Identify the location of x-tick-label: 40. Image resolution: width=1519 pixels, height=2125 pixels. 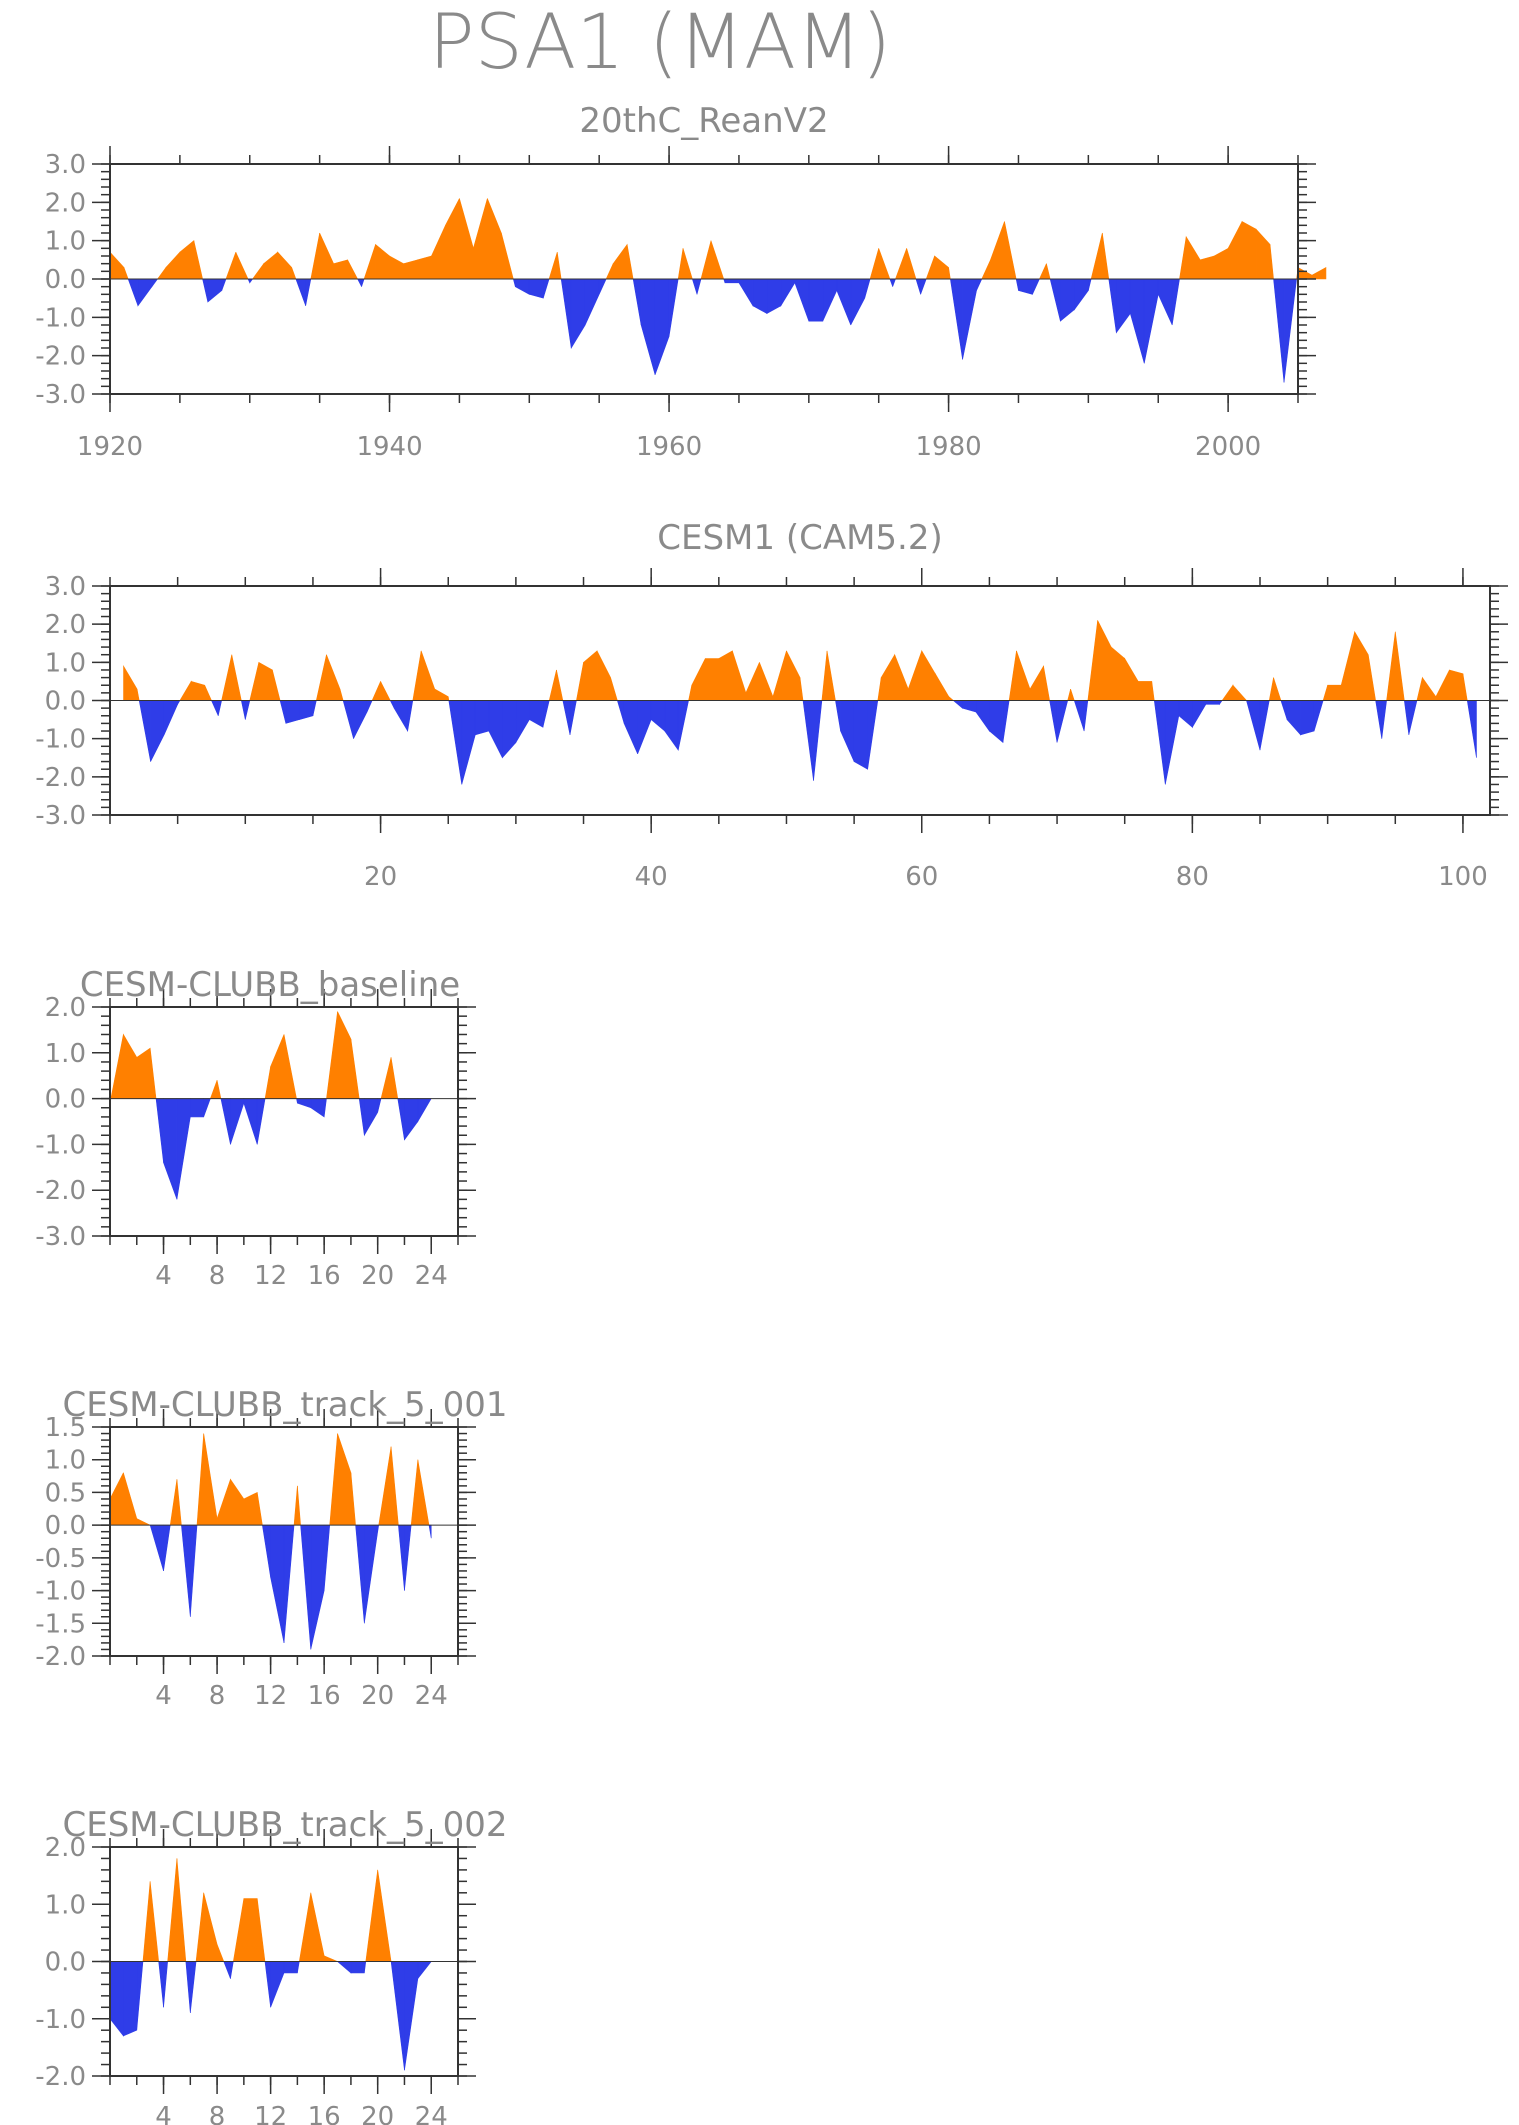
(651, 877).